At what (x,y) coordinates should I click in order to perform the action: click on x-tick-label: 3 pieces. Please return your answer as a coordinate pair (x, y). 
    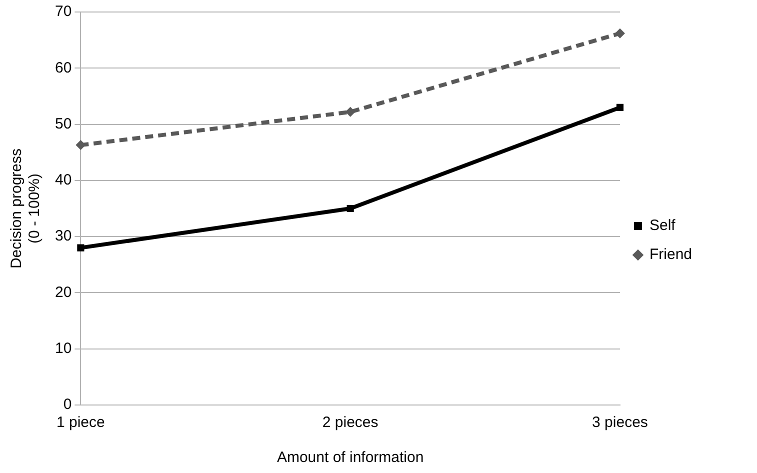
    Looking at the image, I should click on (620, 423).